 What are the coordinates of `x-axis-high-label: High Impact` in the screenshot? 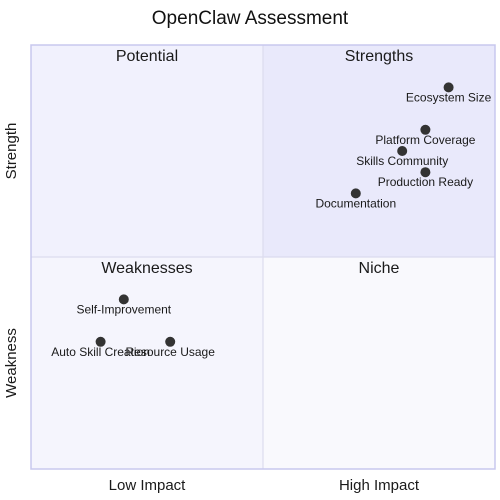 It's located at (379, 485).